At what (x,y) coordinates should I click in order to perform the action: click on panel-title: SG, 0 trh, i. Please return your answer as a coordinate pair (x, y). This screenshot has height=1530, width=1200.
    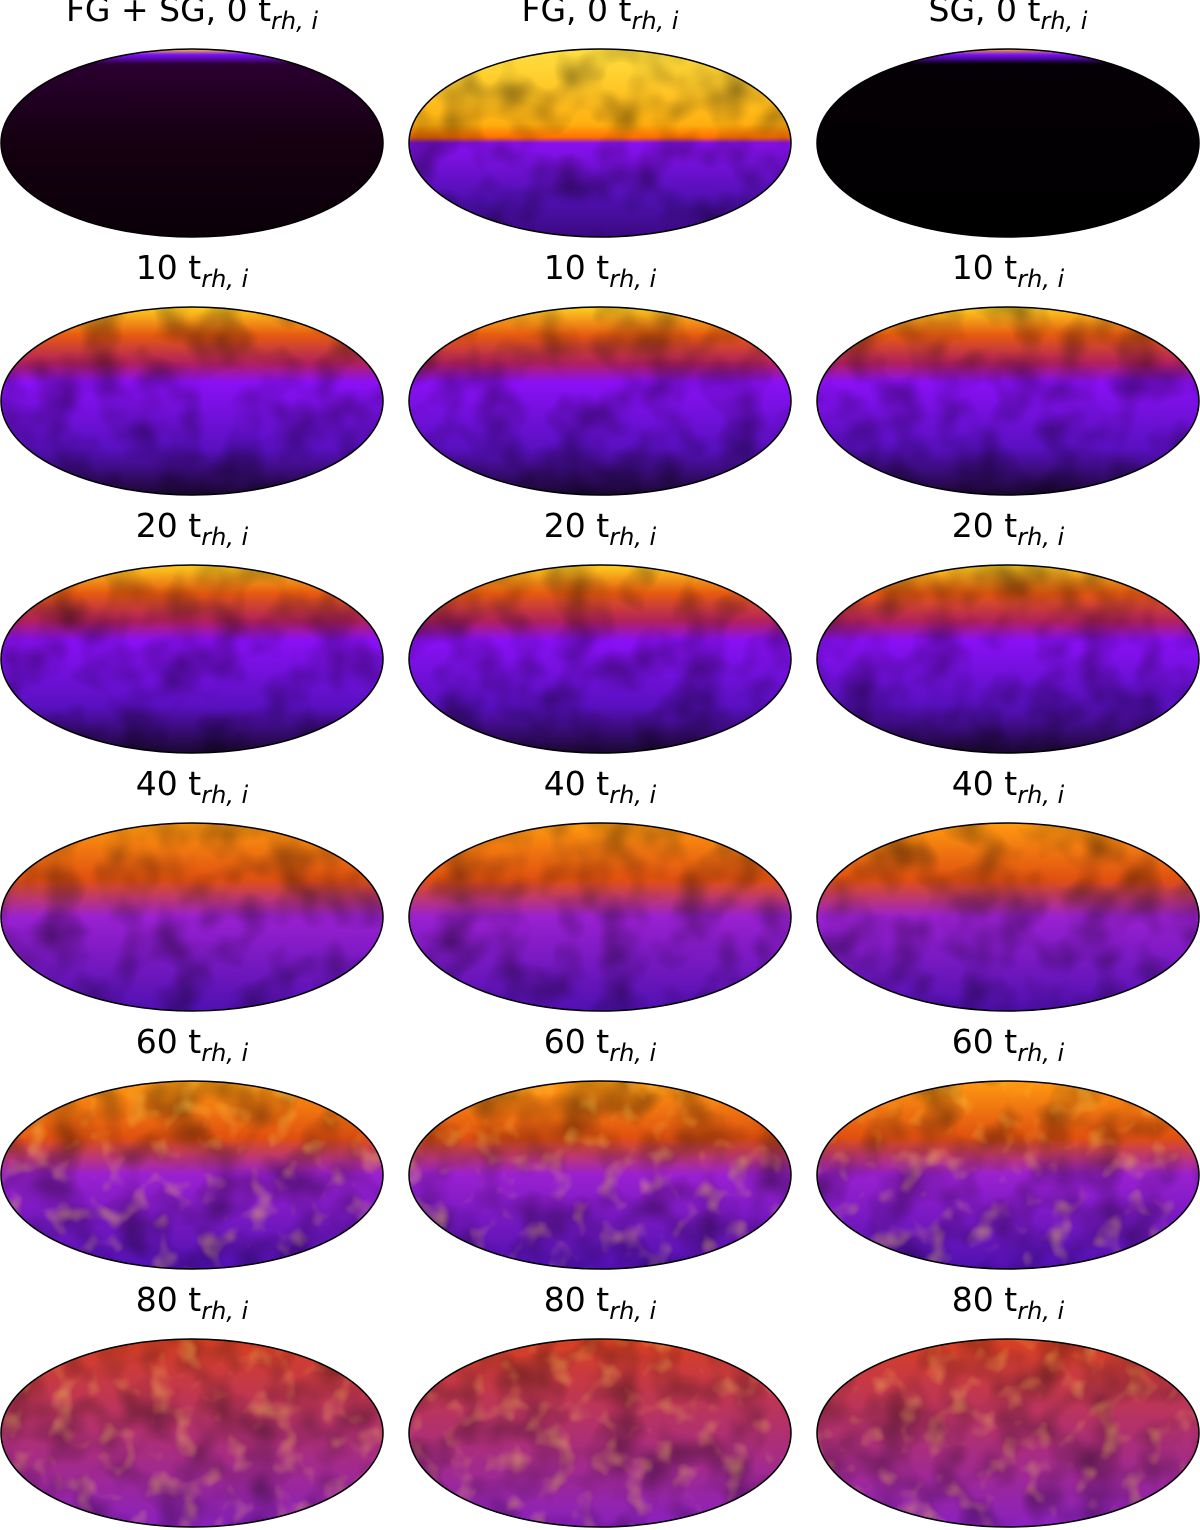
    Looking at the image, I should click on (1008, 17).